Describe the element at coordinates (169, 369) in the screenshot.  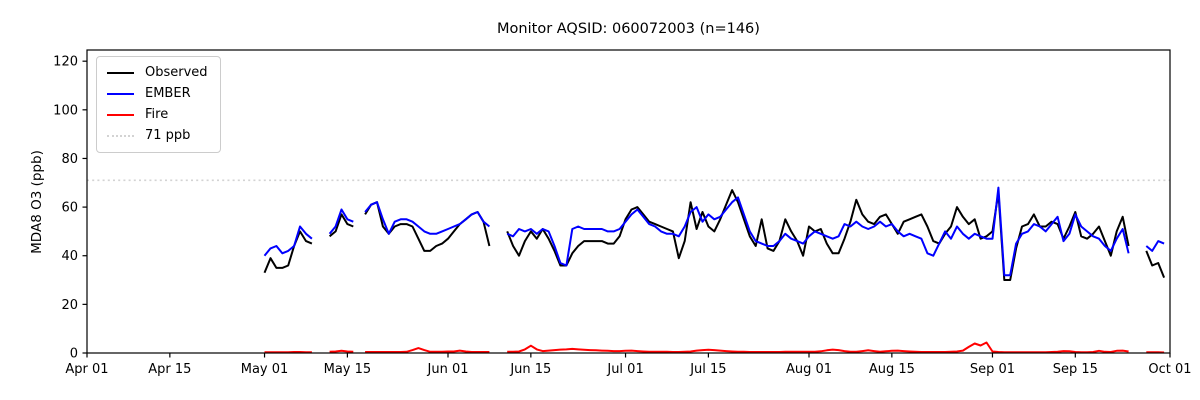
I see `x-tick-label: Apr 15` at that location.